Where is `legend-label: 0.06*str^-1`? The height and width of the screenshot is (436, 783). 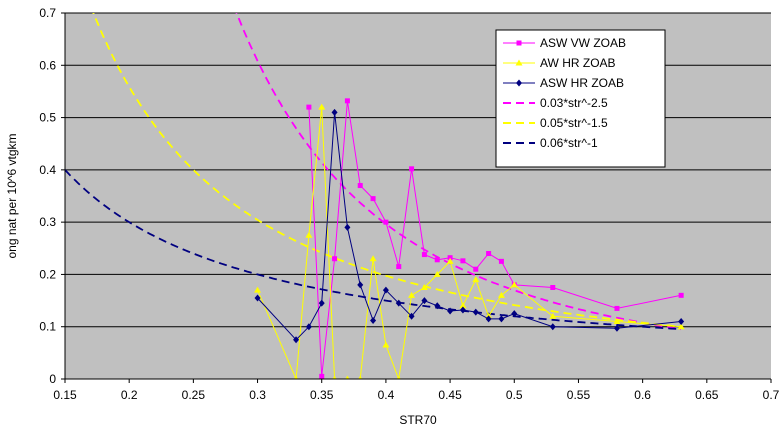
legend-label: 0.06*str^-1 is located at coordinates (569, 143).